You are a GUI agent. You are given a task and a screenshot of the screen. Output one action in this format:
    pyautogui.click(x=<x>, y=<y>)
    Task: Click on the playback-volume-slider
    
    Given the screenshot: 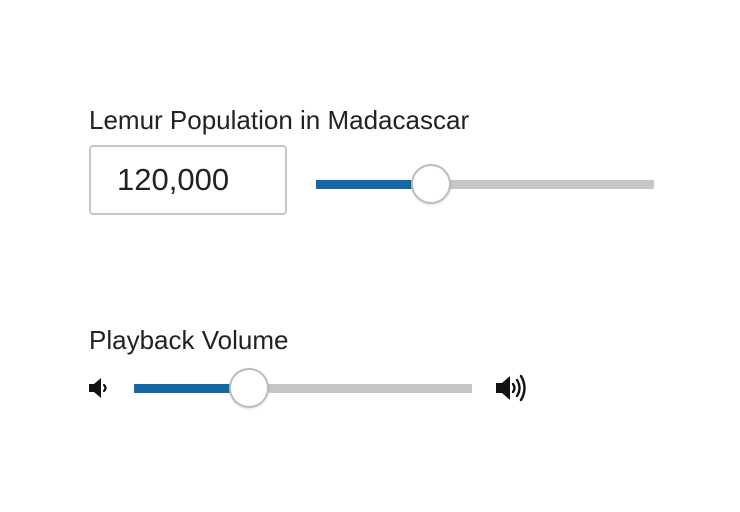 What is the action you would take?
    pyautogui.click(x=303, y=388)
    